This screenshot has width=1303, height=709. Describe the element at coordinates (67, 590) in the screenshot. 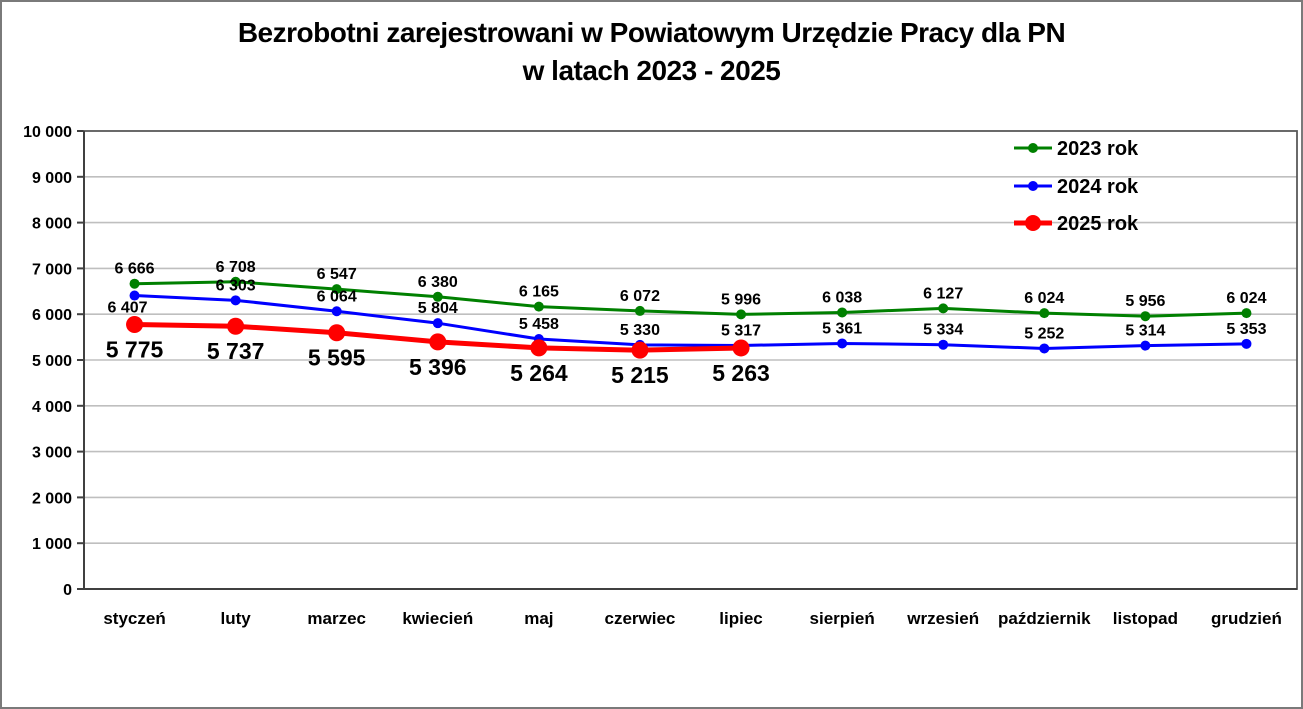

I see `y-axis-label: 0` at that location.